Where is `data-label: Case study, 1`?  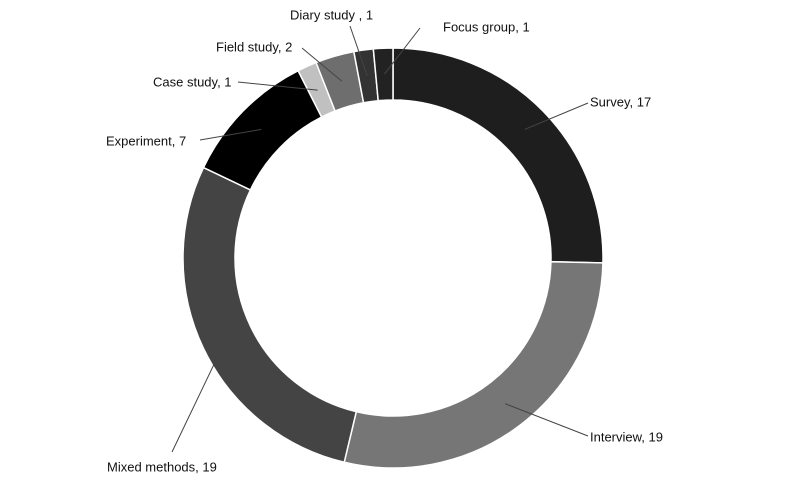
data-label: Case study, 1 is located at coordinates (192, 81).